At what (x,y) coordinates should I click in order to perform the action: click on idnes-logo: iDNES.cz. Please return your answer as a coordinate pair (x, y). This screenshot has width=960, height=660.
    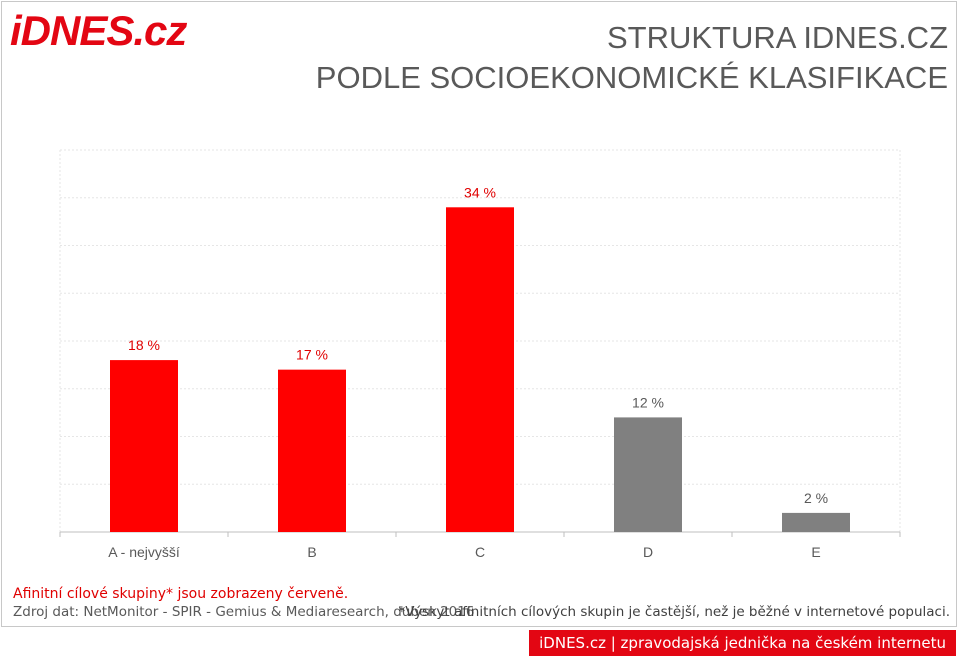
    Looking at the image, I should click on (98, 30).